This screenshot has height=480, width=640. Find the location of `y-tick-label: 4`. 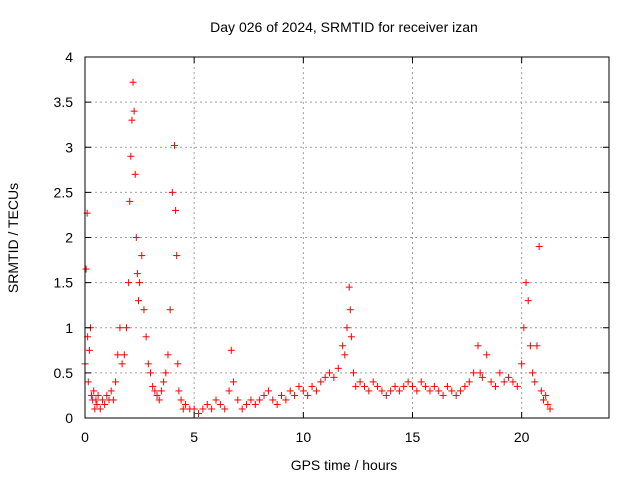

y-tick-label: 4 is located at coordinates (69, 57).